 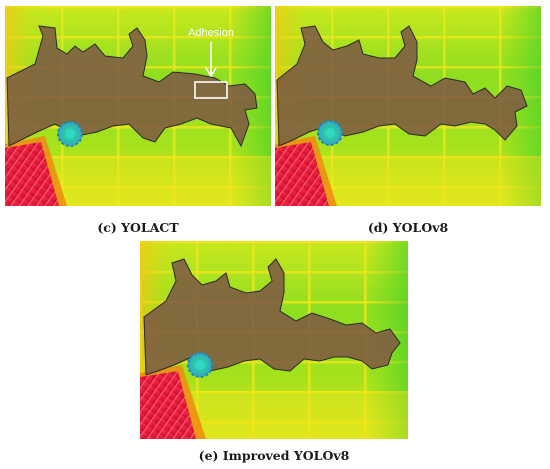 What do you see at coordinates (138, 227) in the screenshot?
I see `caption-c: (c) YOLACT` at bounding box center [138, 227].